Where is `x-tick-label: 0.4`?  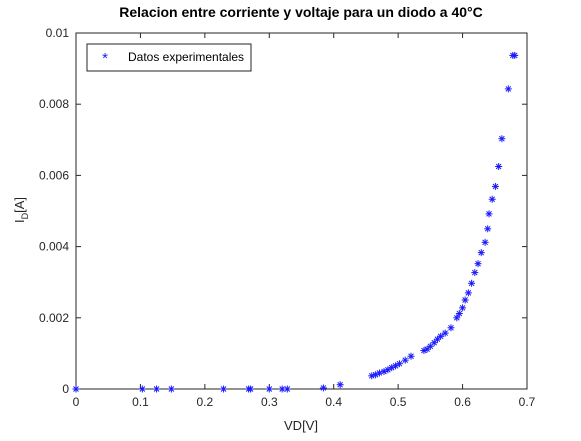
x-tick-label: 0.4 is located at coordinates (333, 402).